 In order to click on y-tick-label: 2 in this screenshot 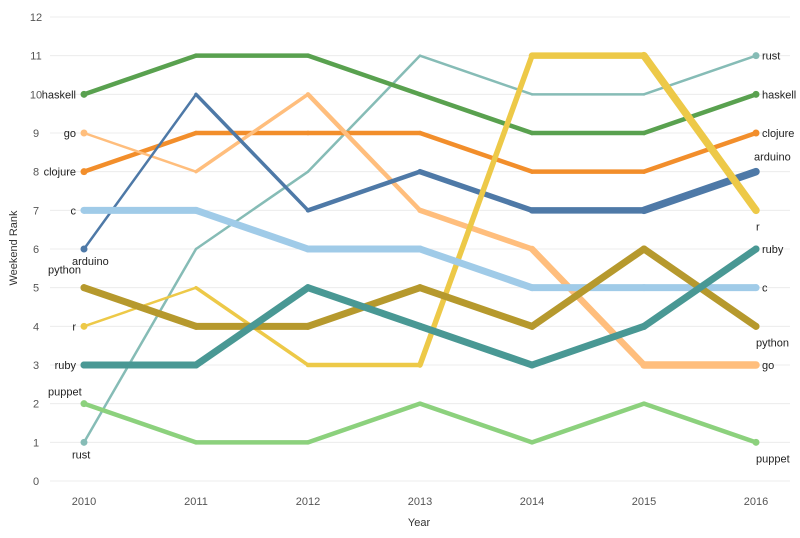, I will do `click(36, 405)`.